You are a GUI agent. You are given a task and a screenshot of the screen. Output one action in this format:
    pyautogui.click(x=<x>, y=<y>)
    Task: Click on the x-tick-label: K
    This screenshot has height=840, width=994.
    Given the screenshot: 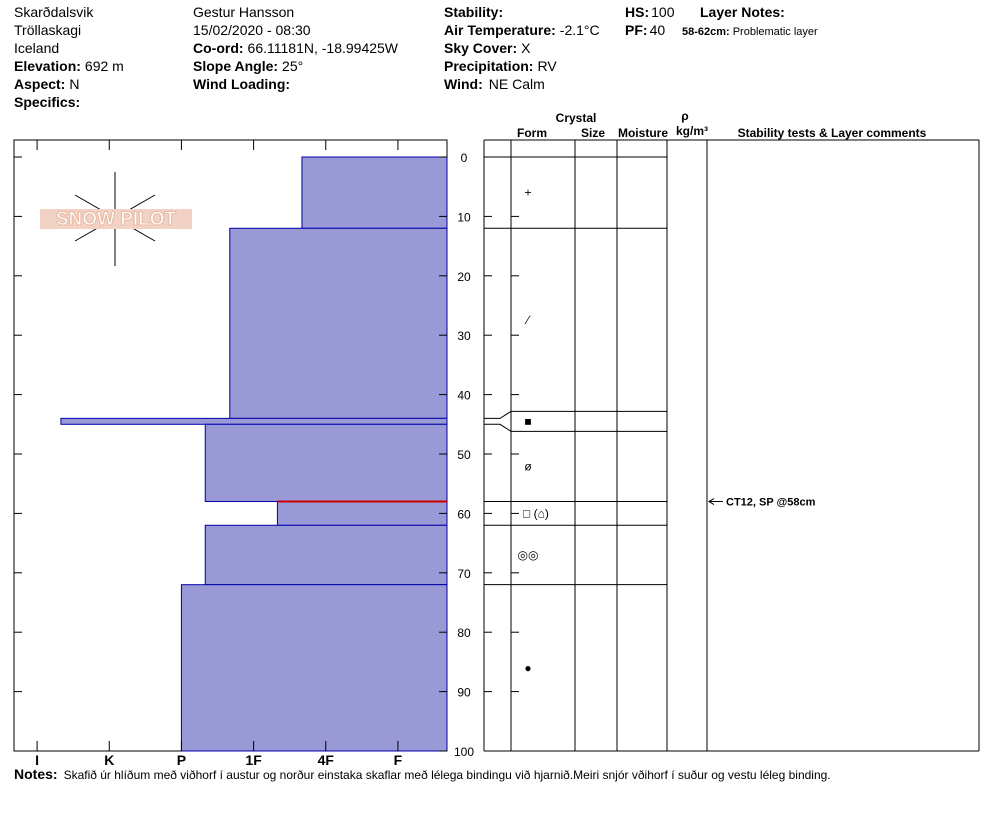 What is the action you would take?
    pyautogui.click(x=109, y=760)
    